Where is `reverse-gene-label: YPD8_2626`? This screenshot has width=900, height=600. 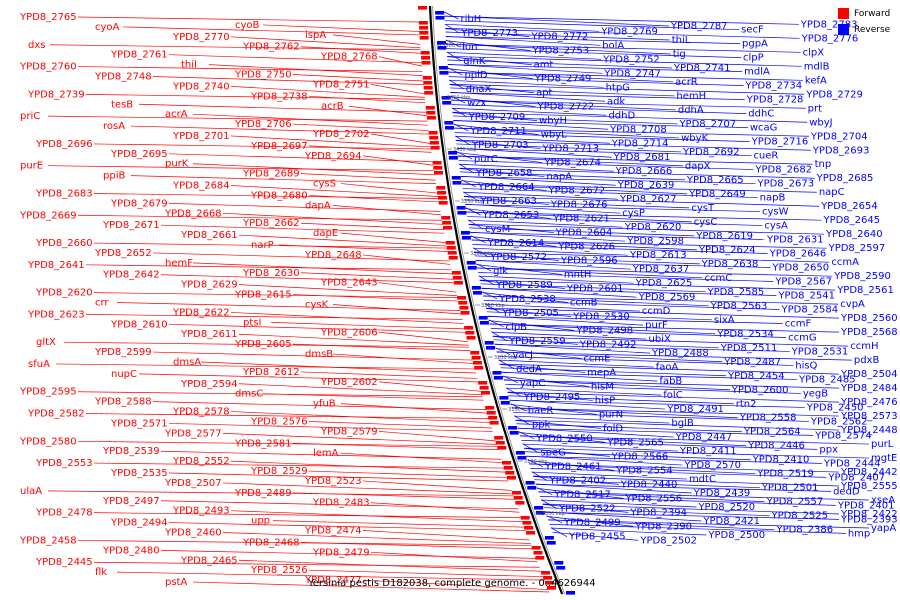 reverse-gene-label: YPD8_2626 is located at coordinates (586, 247).